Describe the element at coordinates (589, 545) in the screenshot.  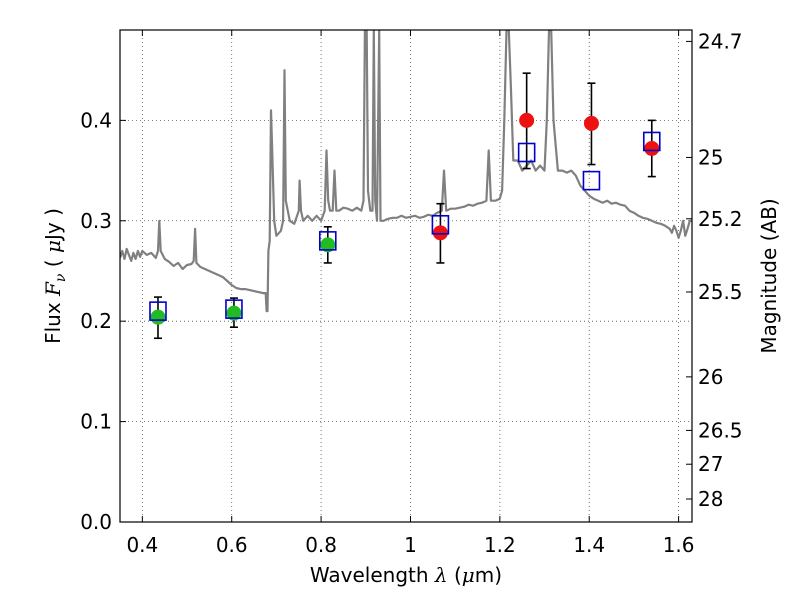
I see `x-tick-label: 1.4` at that location.